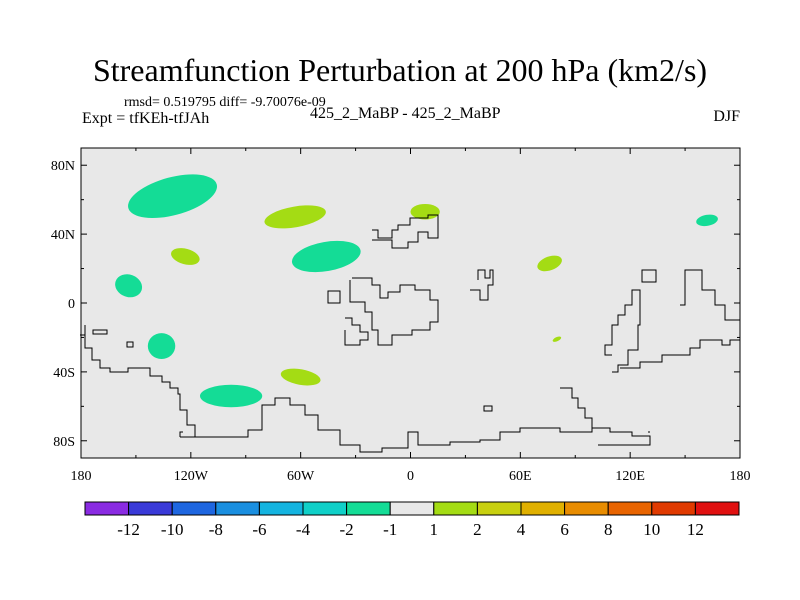 The height and width of the screenshot is (600, 800). What do you see at coordinates (477, 529) in the screenshot?
I see `colorbar-label-8: 2` at bounding box center [477, 529].